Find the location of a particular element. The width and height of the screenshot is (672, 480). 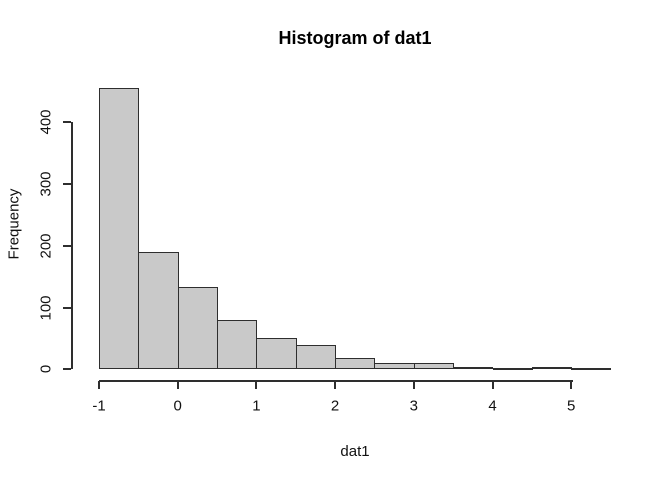

x-tick-label: -1 is located at coordinates (99, 406).